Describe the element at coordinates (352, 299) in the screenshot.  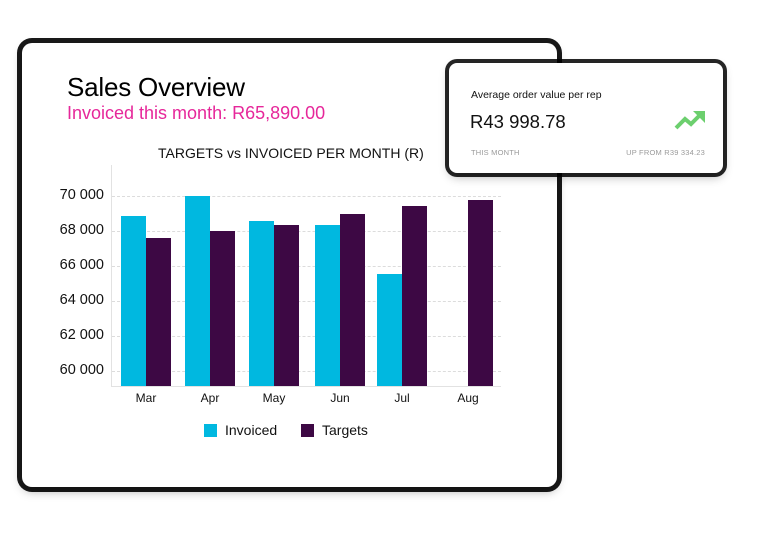
I see `bar-targets-jun` at that location.